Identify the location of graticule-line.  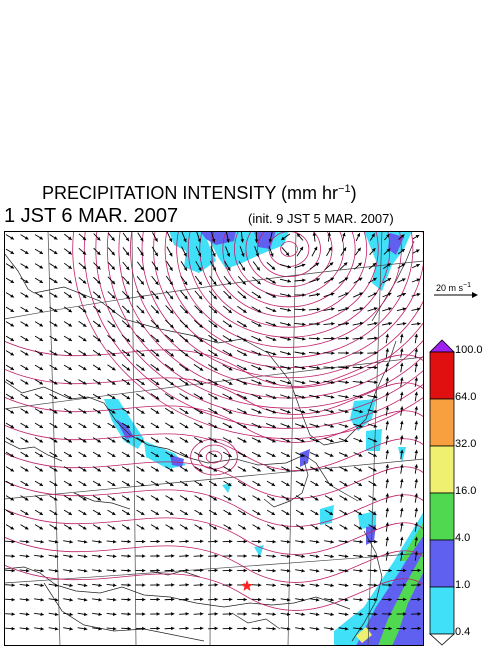
(214, 479).